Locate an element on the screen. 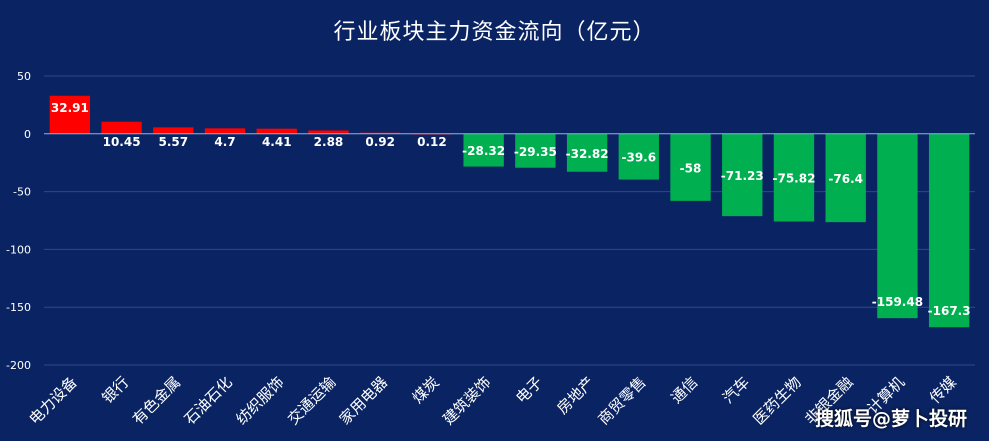  x-tick-label: 交通运输 is located at coordinates (311, 400).